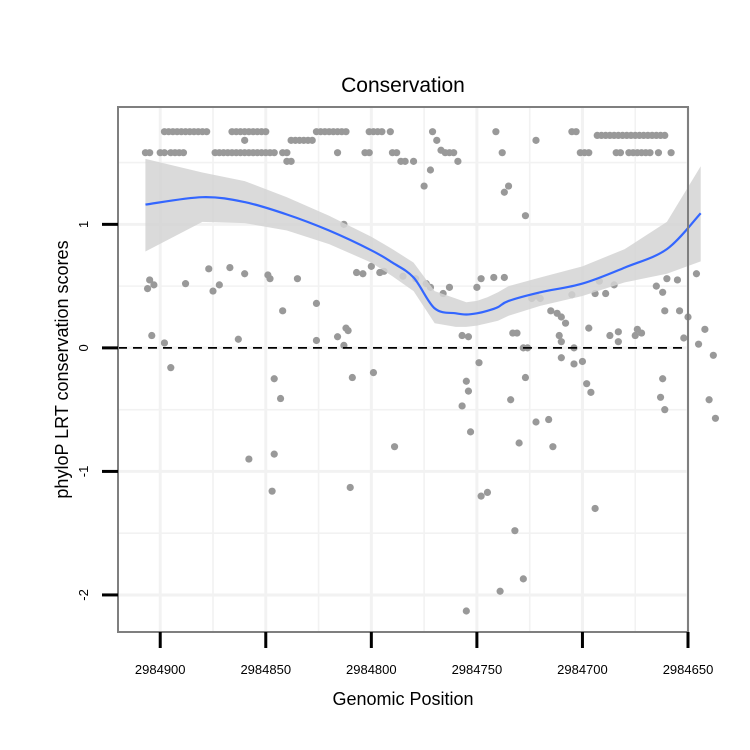 The image size is (750, 750). What do you see at coordinates (371, 669) in the screenshot?
I see `x-tick-label: 2984800` at bounding box center [371, 669].